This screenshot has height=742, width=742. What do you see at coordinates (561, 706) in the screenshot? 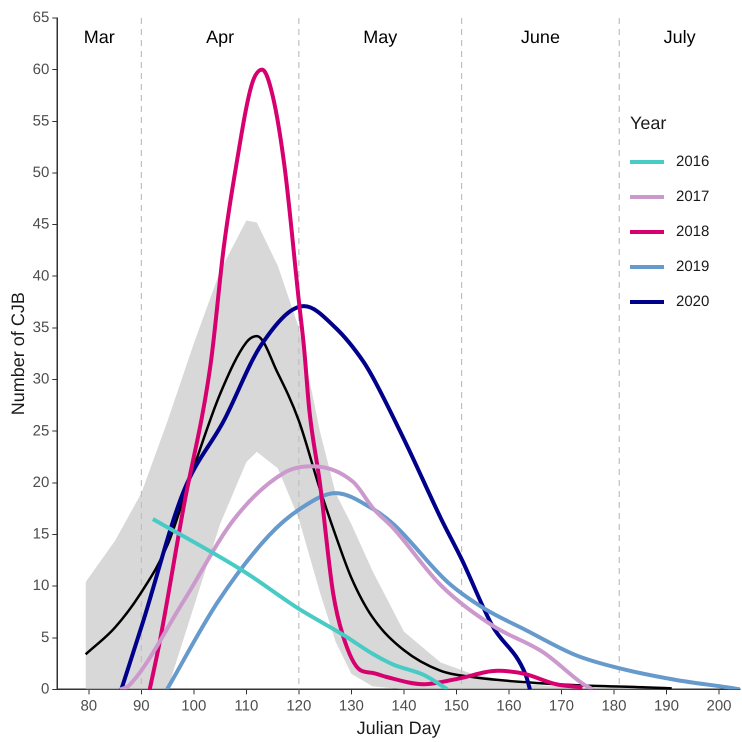
I see `x-tick-label: 170` at bounding box center [561, 706].